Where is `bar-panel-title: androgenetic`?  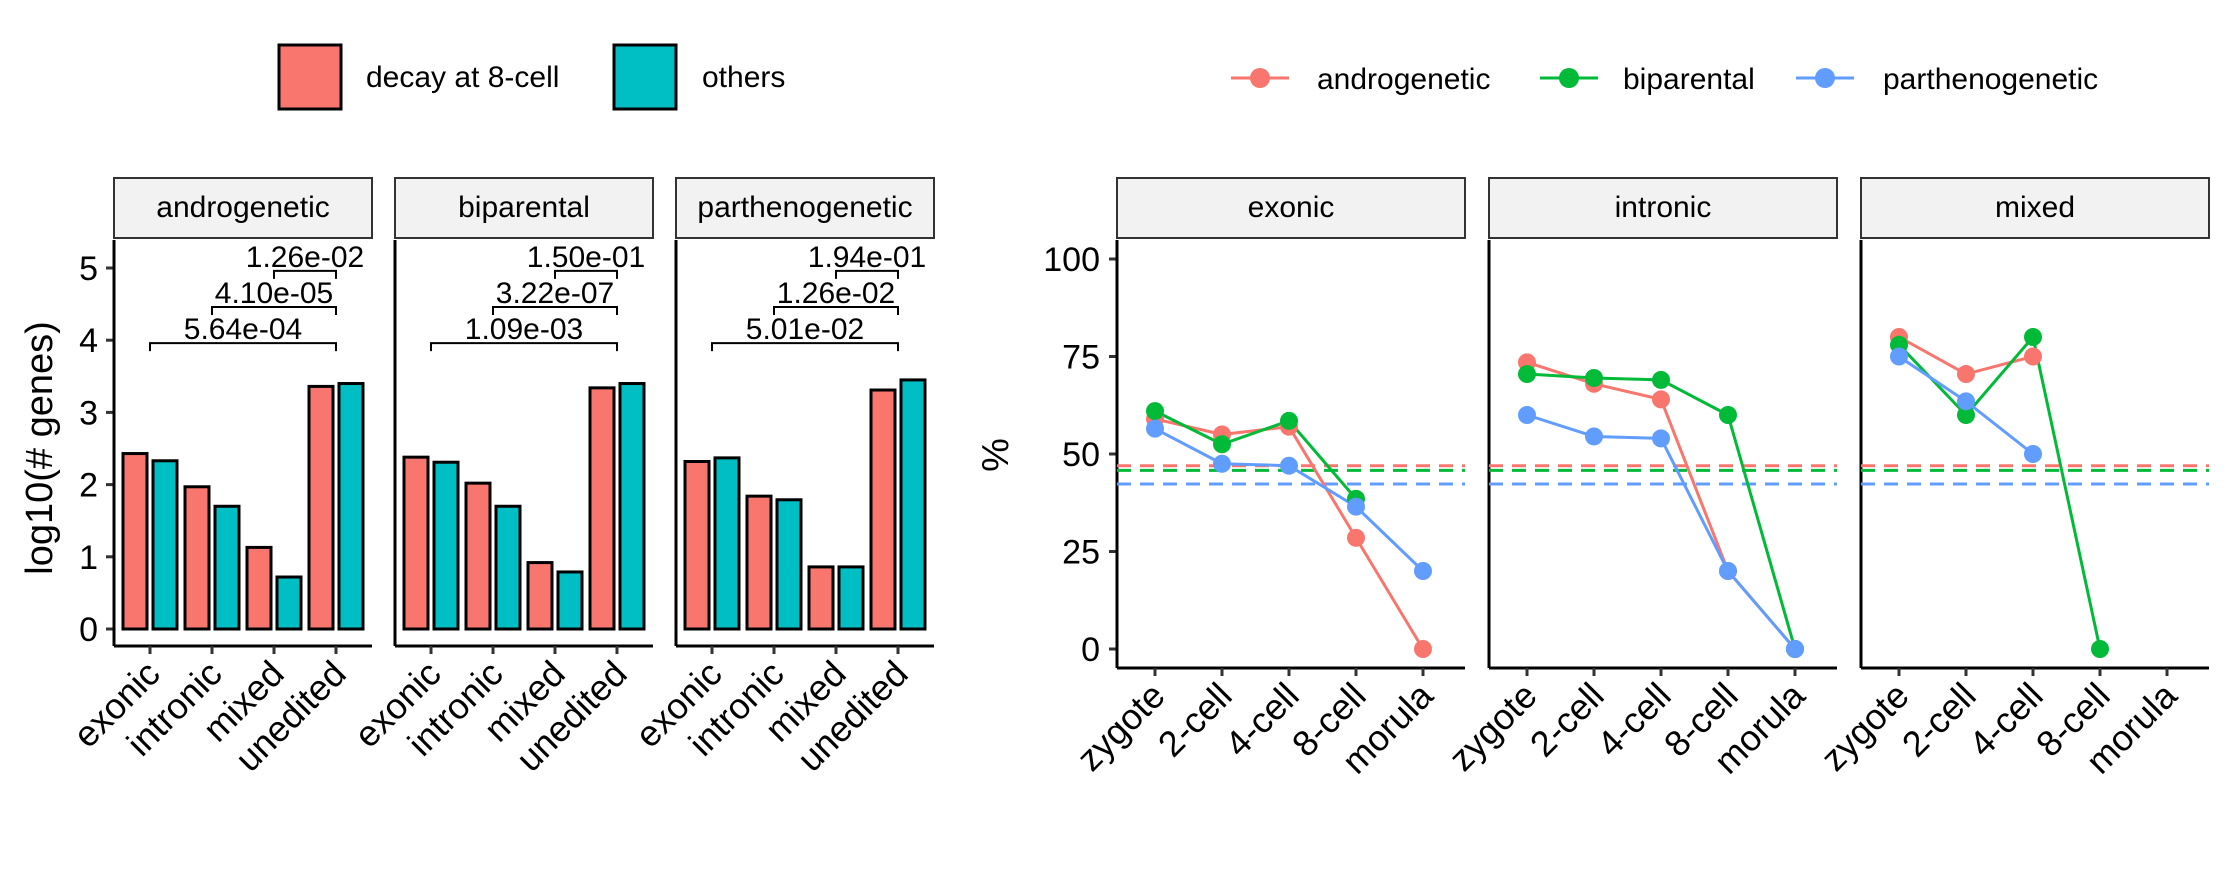 bar-panel-title: androgenetic is located at coordinates (242, 207).